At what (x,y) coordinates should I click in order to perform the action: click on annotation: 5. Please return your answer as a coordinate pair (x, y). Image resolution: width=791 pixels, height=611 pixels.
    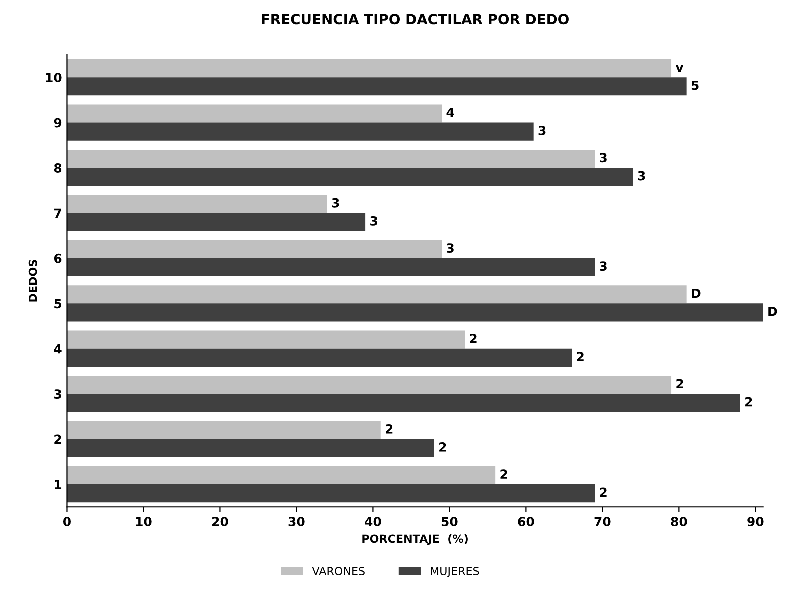
    Looking at the image, I should click on (695, 85).